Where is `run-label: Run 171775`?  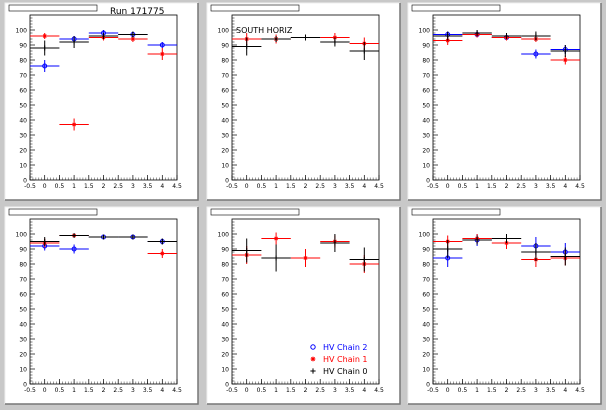
run-label: Run 171775 is located at coordinates (137, 12).